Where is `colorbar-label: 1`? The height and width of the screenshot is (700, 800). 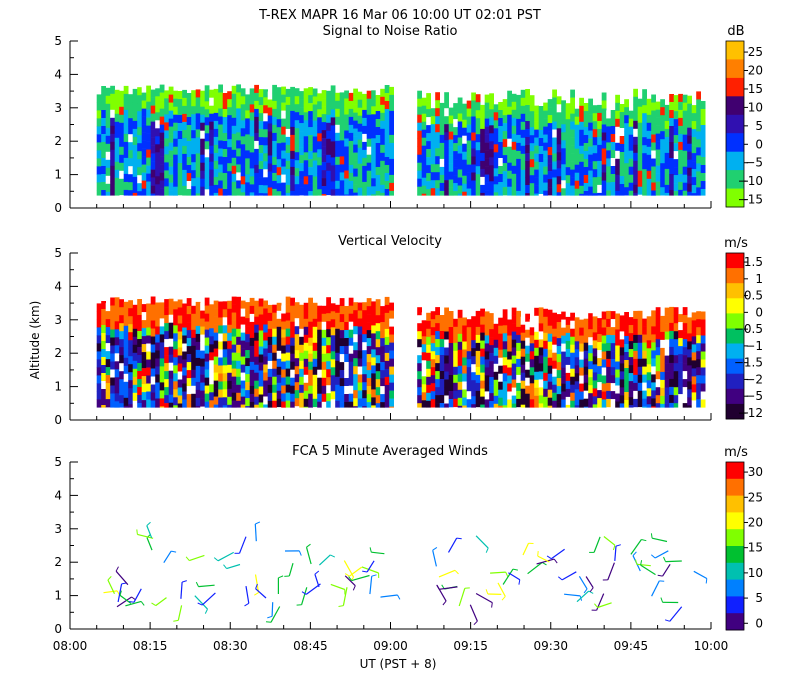 colorbar-label: 1 is located at coordinates (759, 279).